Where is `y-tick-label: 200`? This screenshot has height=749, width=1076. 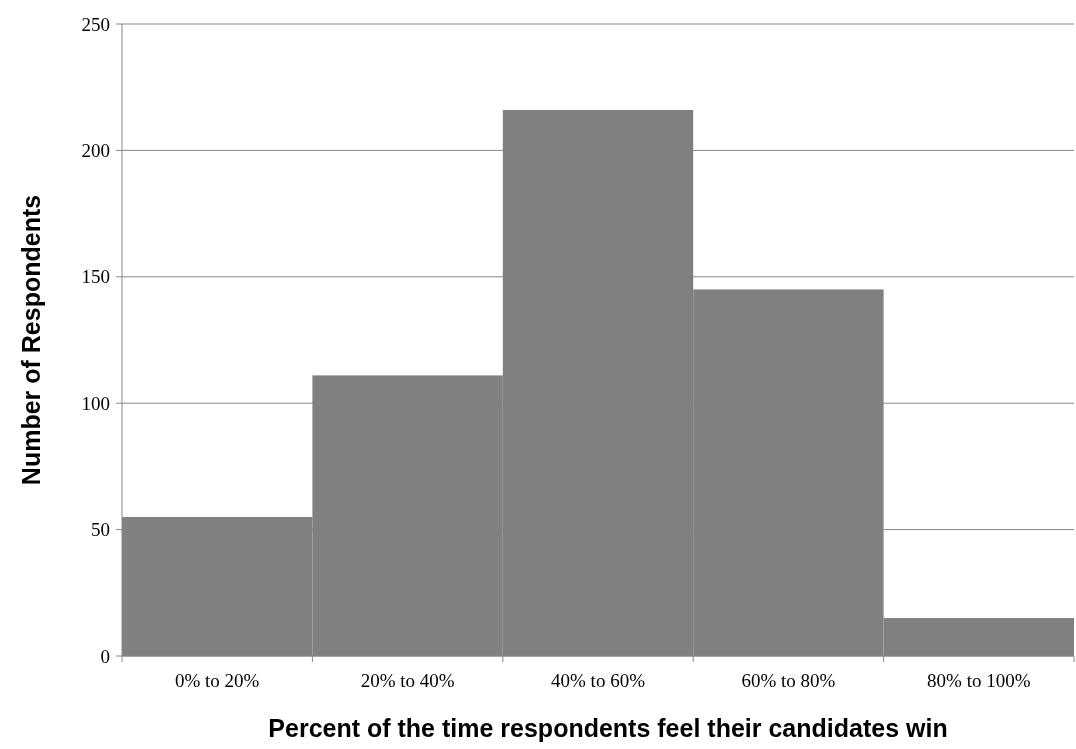 y-tick-label: 200 is located at coordinates (95, 151).